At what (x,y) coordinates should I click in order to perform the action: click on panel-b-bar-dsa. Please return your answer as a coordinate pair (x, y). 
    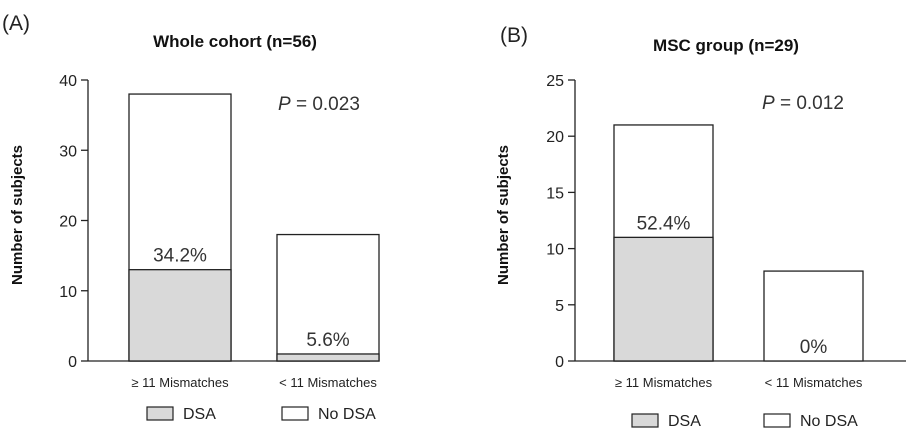
    Looking at the image, I should click on (663, 299).